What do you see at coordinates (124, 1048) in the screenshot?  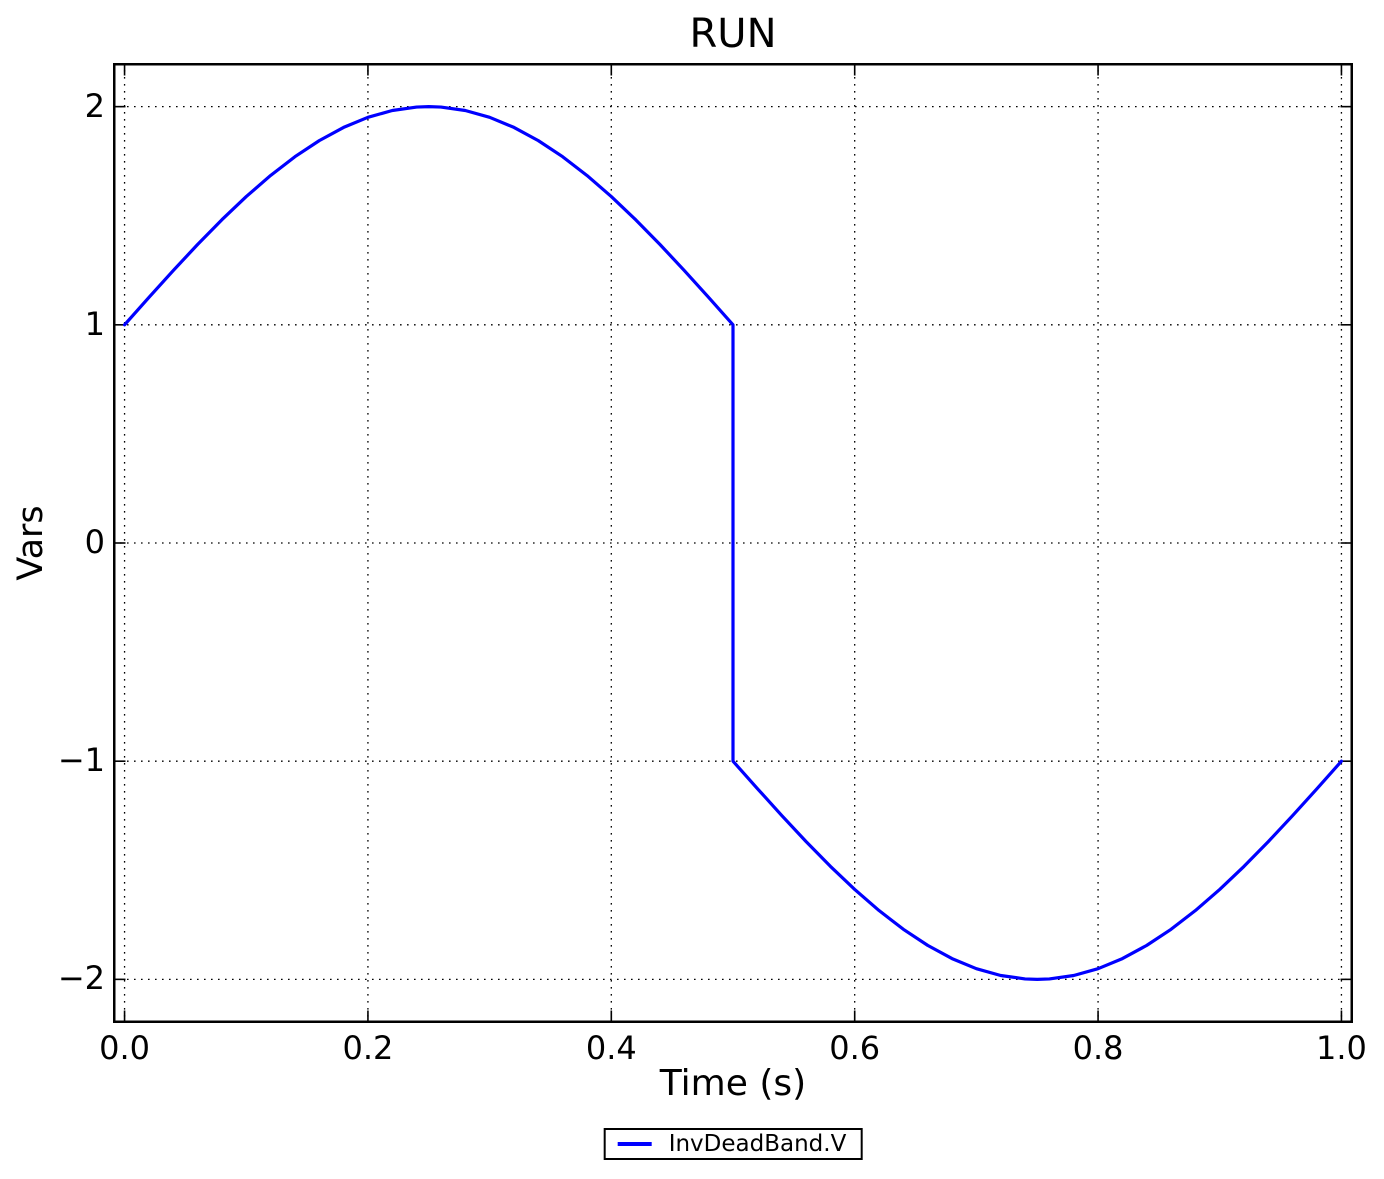 I see `x-tick-label: 0.0` at bounding box center [124, 1048].